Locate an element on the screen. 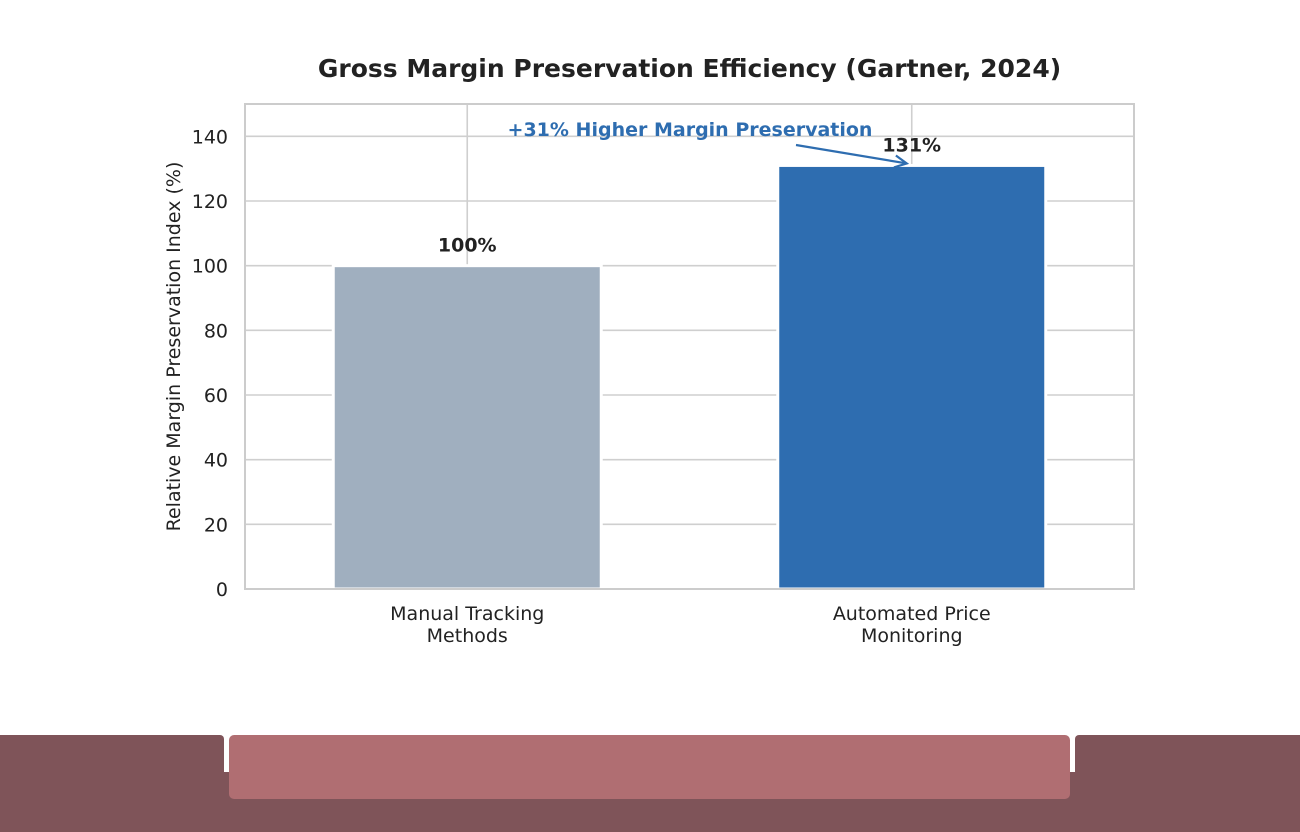 The height and width of the screenshot is (832, 1300). y-axis-label: Relative Margin Preservation Index (%) is located at coordinates (174, 347).